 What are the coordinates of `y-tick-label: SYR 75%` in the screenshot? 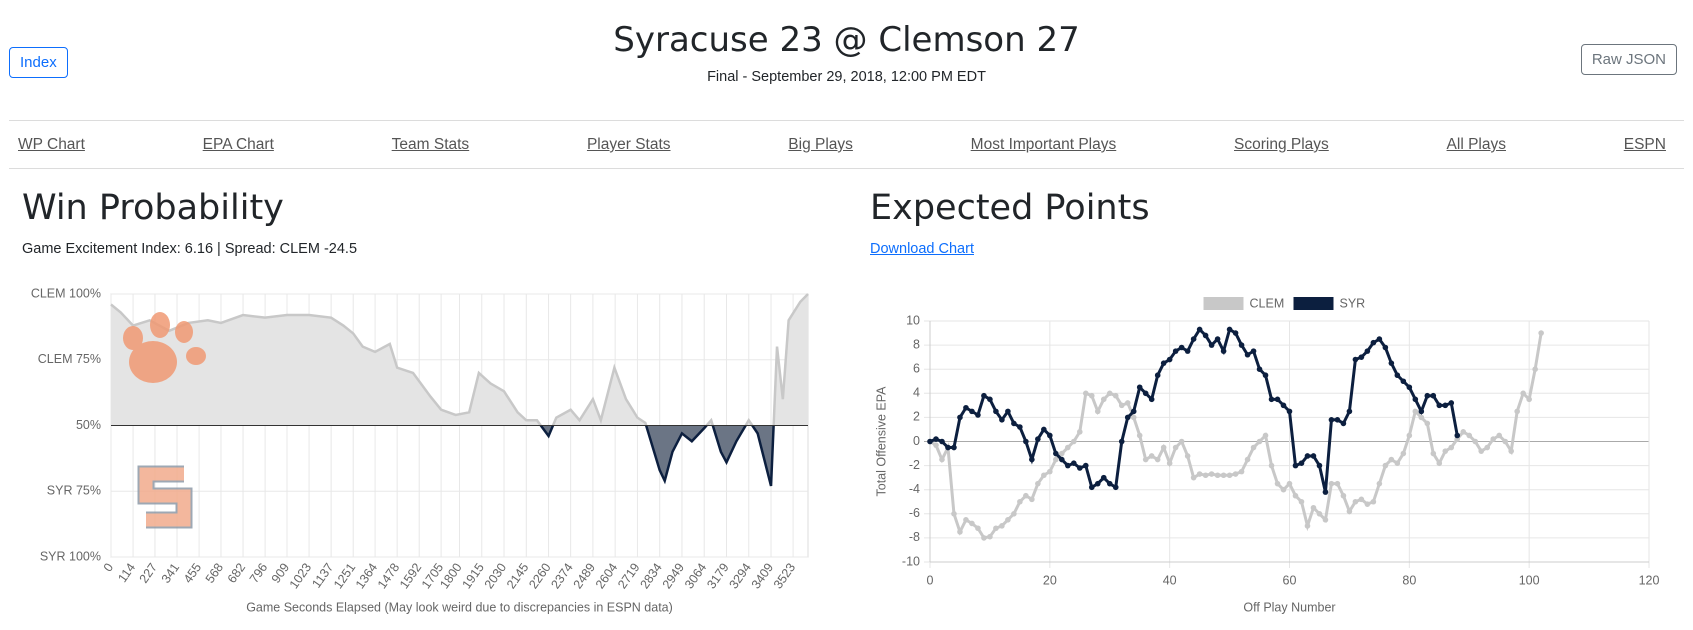 It's located at (74, 491).